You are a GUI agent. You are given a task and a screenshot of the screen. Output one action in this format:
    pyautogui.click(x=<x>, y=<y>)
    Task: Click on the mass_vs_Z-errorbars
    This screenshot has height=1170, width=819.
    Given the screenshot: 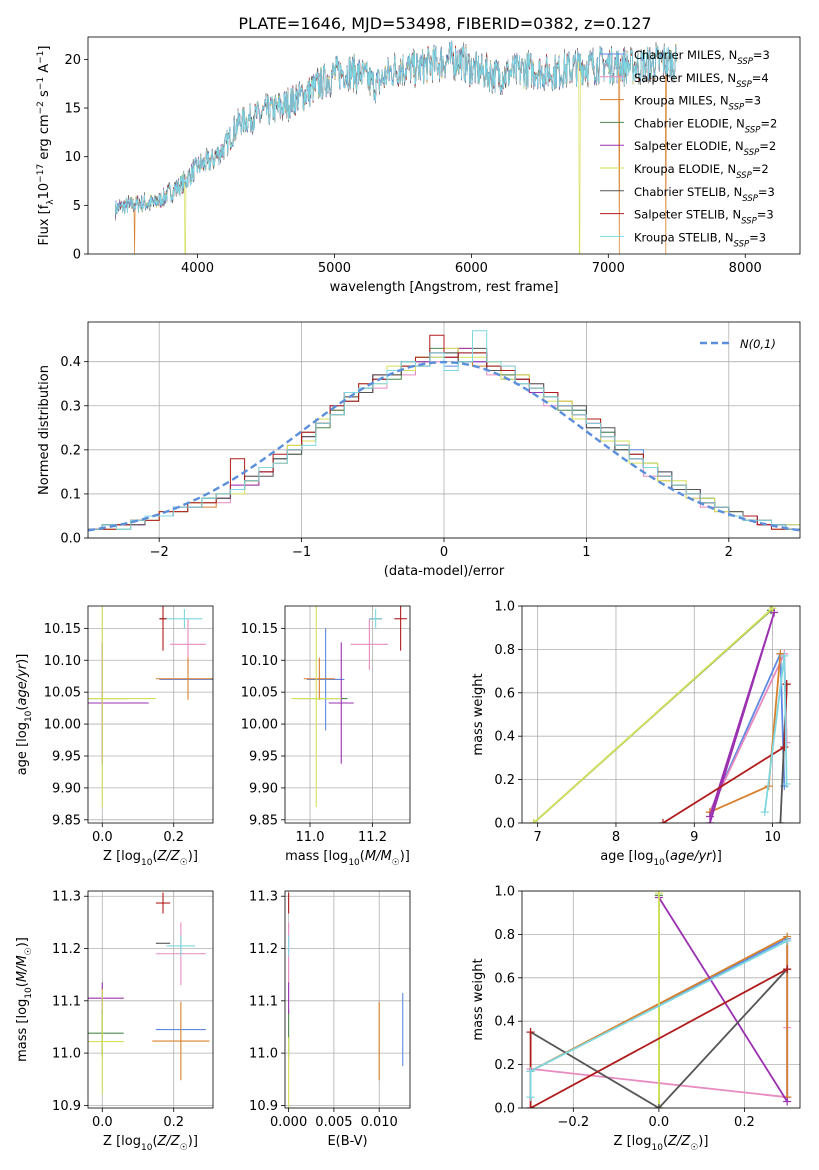 What is the action you would take?
    pyautogui.click(x=149, y=993)
    